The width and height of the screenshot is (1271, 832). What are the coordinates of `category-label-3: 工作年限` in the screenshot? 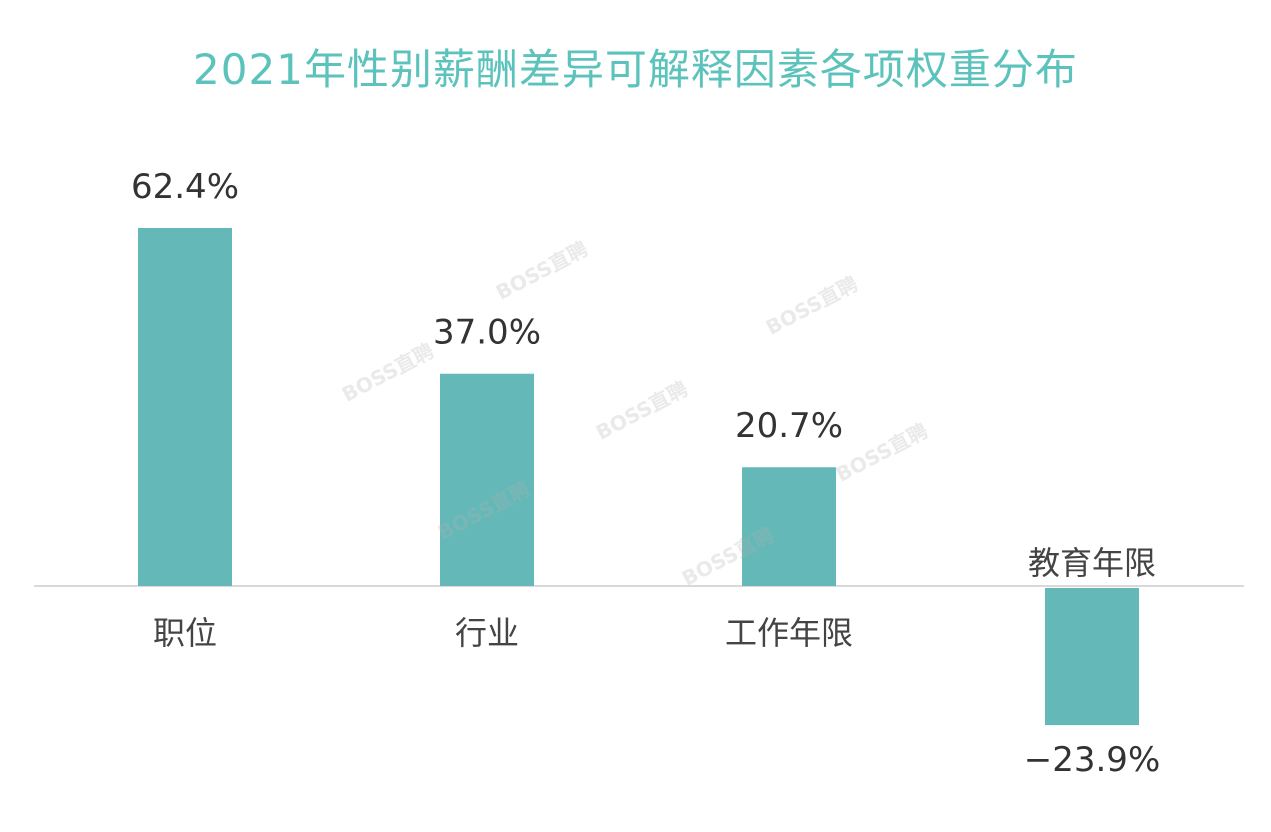 It's located at (789, 633).